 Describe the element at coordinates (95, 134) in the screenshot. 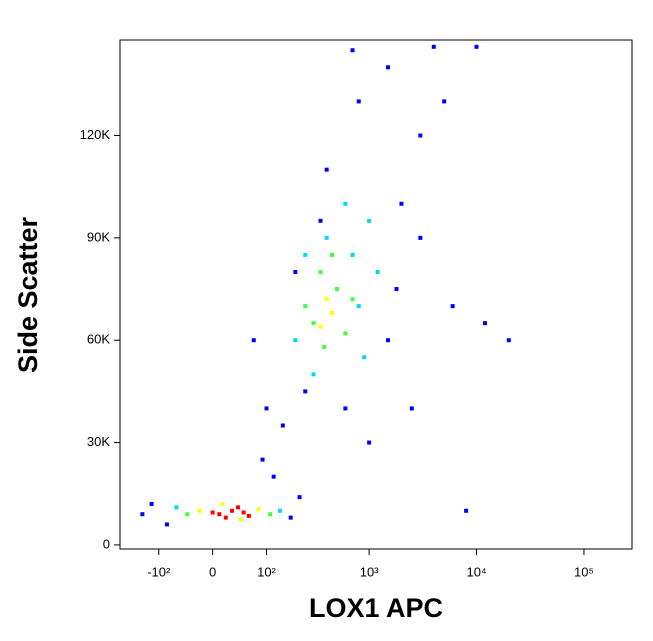

I see `y-tick-label: 120K` at that location.